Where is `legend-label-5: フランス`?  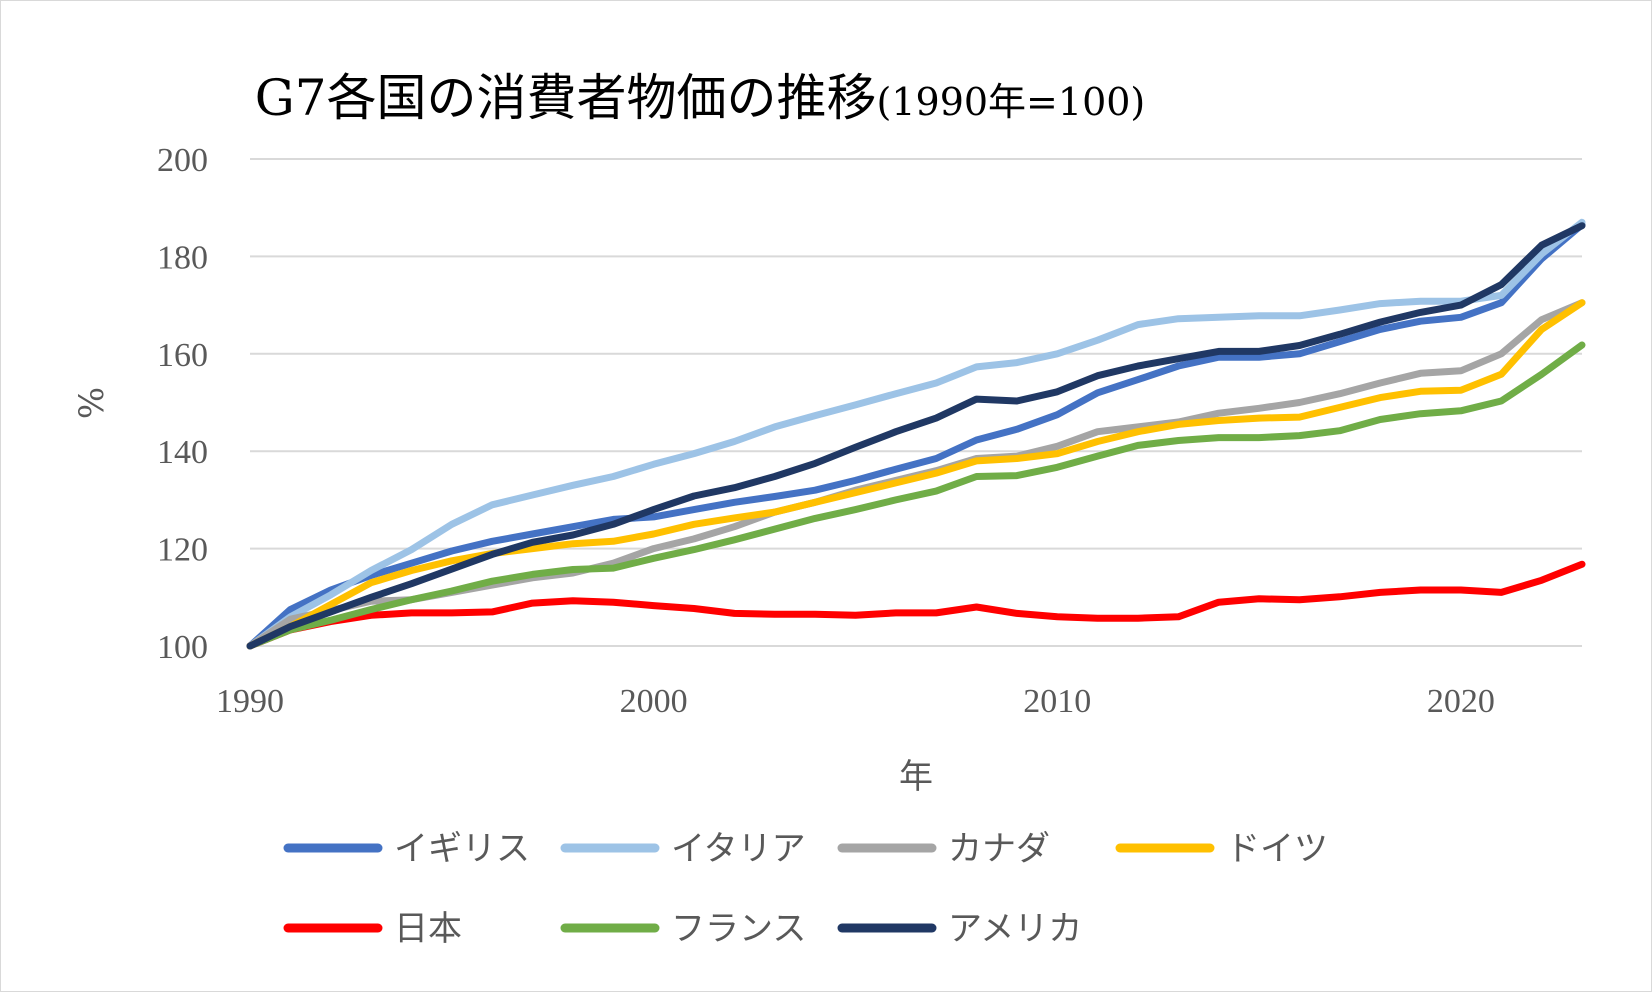
legend-label-5: フランス is located at coordinates (738, 929).